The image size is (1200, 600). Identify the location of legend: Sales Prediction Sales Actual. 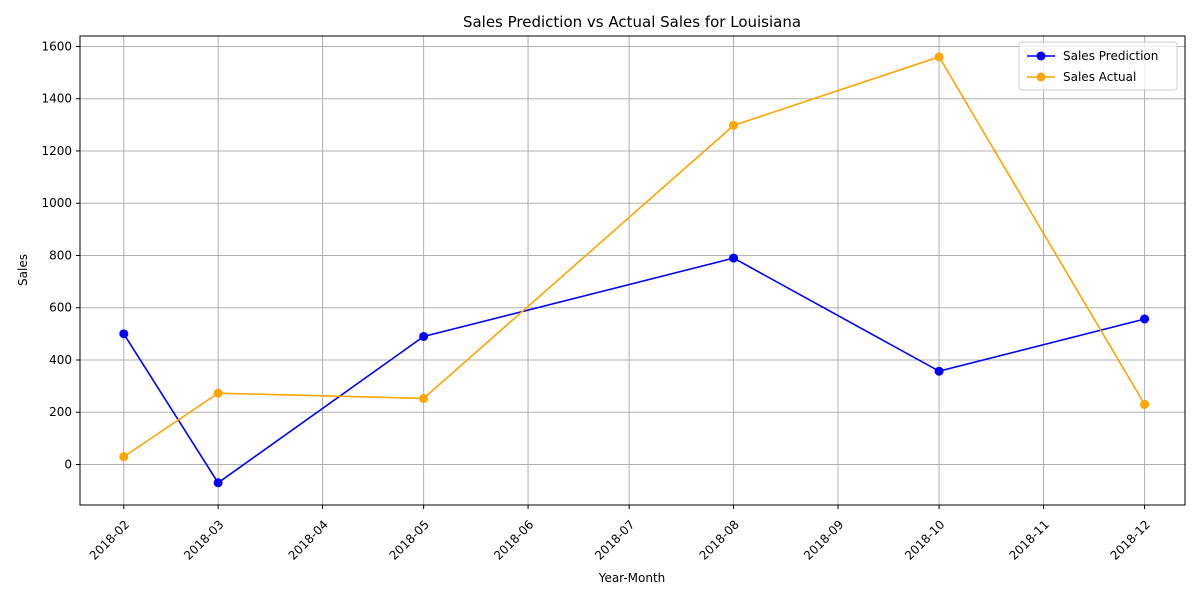
(1098, 66).